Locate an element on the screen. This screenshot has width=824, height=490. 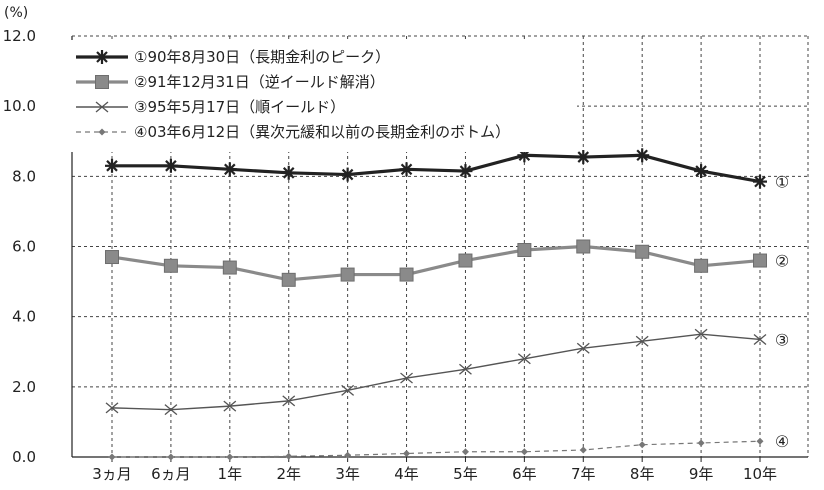
y-tick-label: 2.0 is located at coordinates (24, 387).